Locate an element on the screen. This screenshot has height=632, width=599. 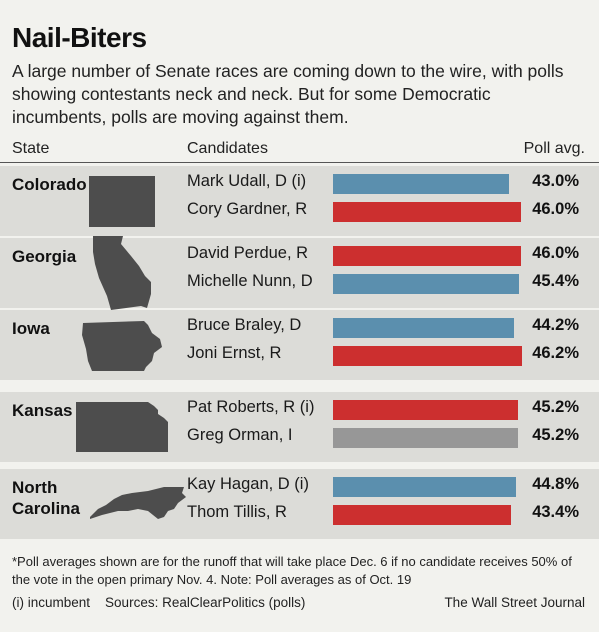
colorado-map-icon is located at coordinates (122, 201).